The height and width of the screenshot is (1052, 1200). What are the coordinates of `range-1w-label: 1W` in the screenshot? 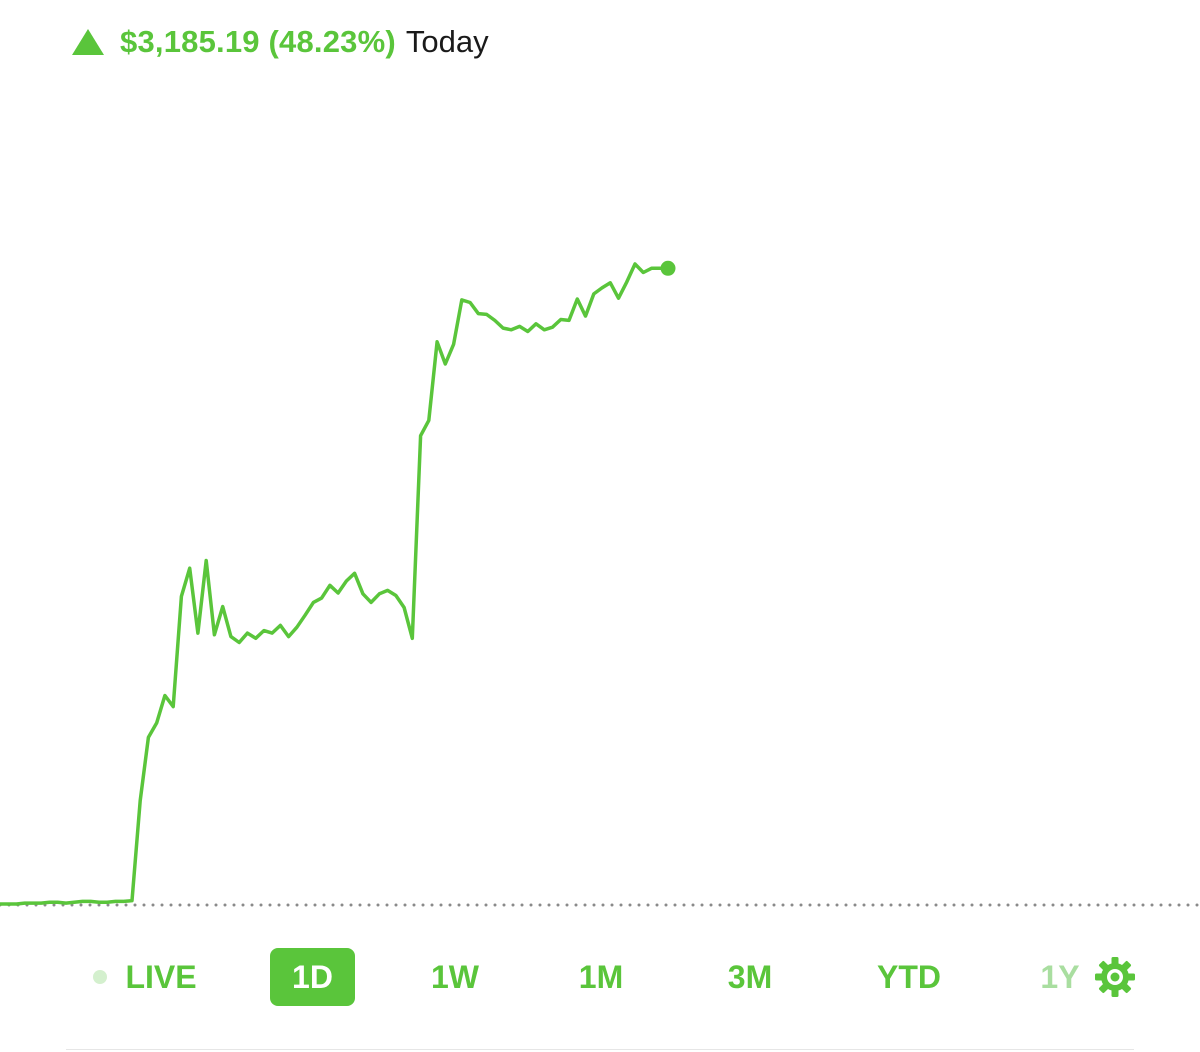 It's located at (455, 976).